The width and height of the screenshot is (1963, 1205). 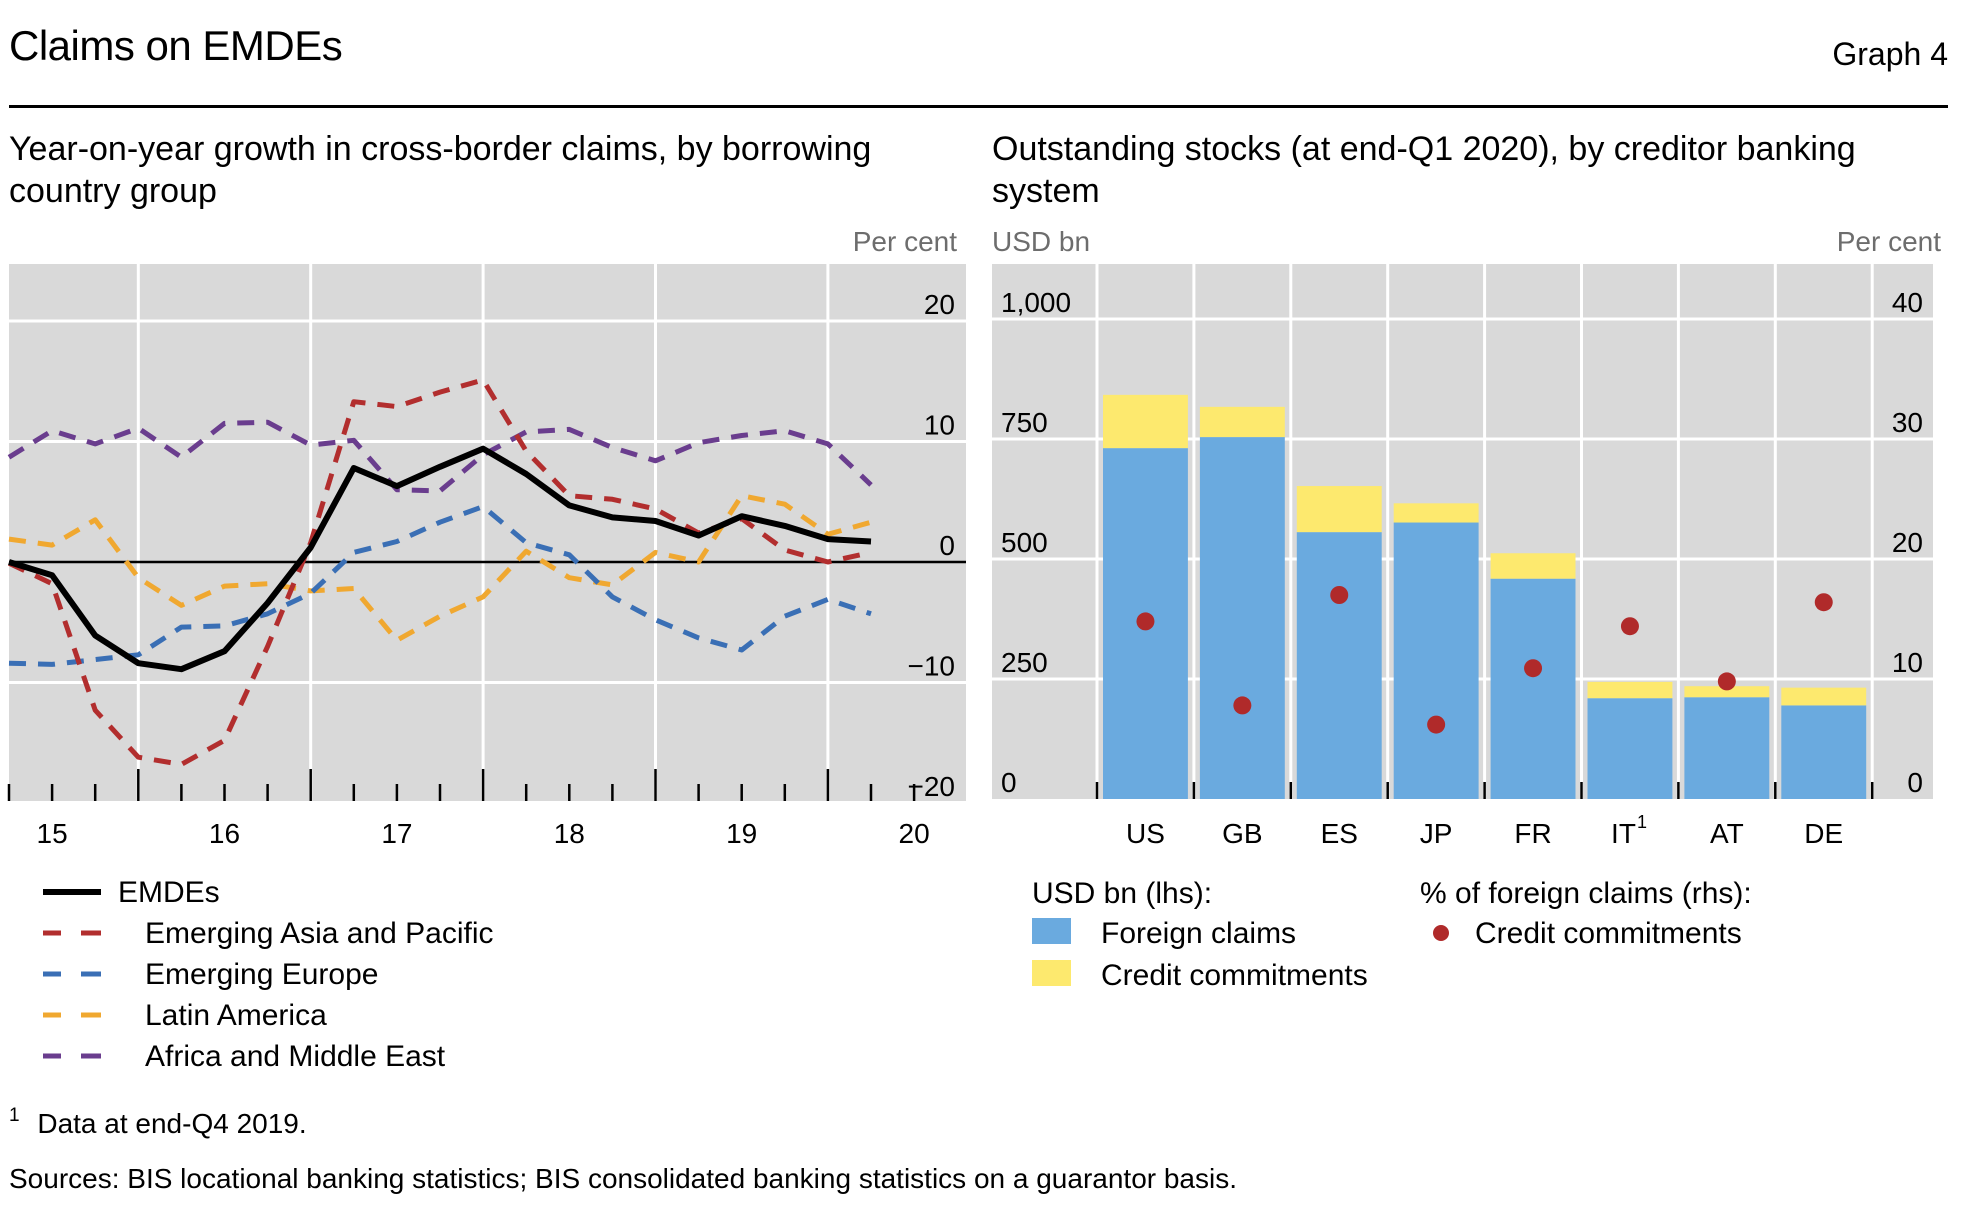 What do you see at coordinates (1242, 422) in the screenshot?
I see `bar-credit-commitments-gb` at bounding box center [1242, 422].